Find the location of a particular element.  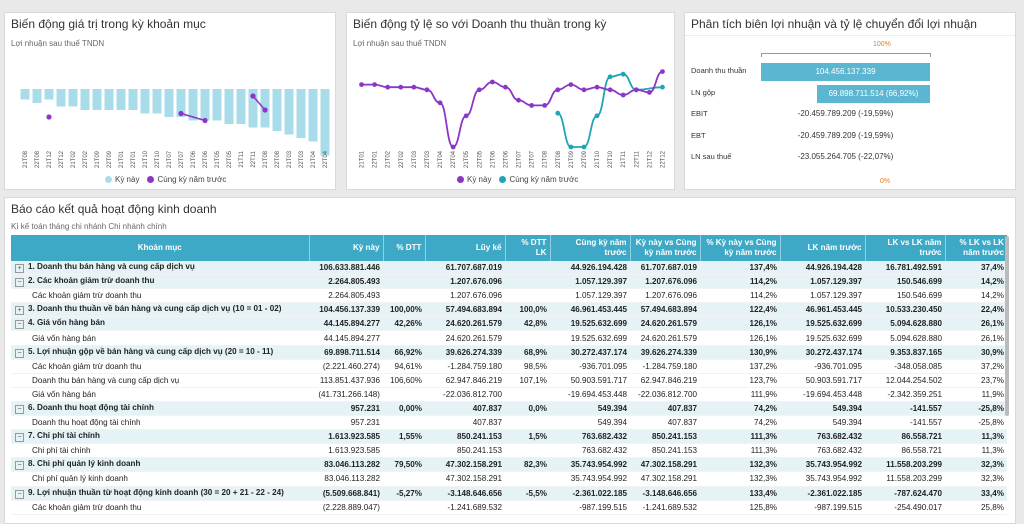

column-header: Kỳ này vs Cùng kỳ năm trước is located at coordinates (664, 248).